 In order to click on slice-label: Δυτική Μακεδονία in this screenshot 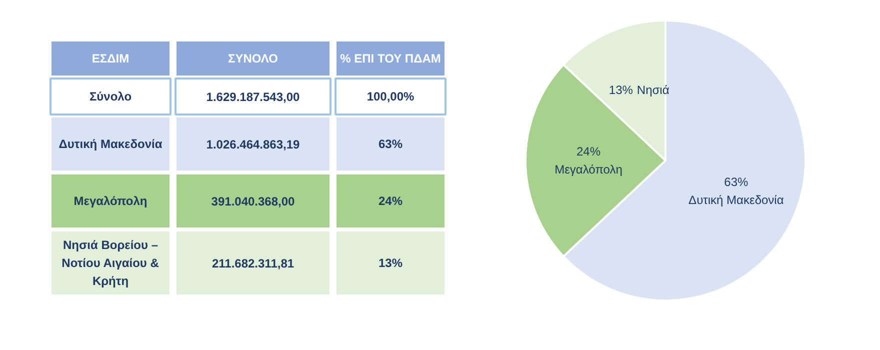, I will do `click(736, 200)`.